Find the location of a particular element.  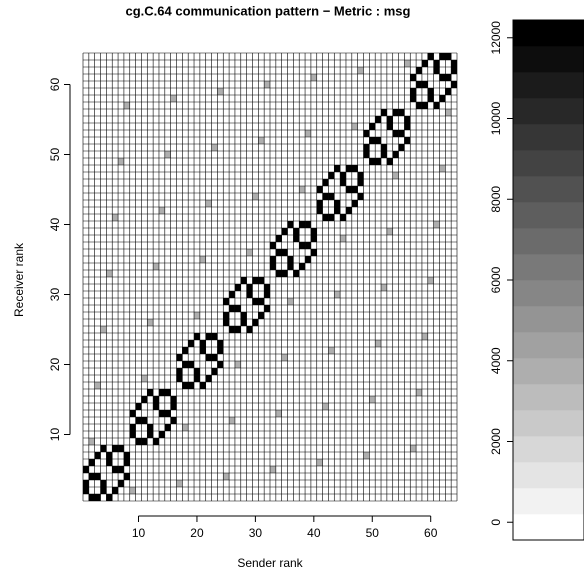

x-tick-label: 50 is located at coordinates (373, 533).